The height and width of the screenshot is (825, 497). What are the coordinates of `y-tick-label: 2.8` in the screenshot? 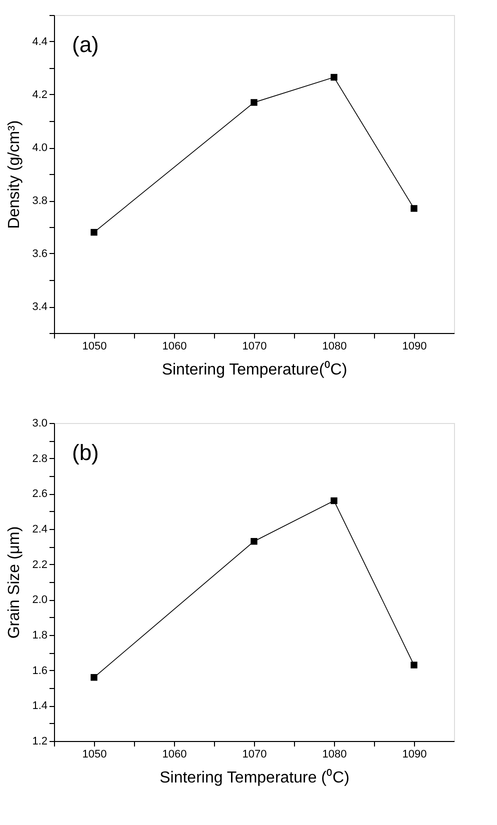 It's located at (40, 458).